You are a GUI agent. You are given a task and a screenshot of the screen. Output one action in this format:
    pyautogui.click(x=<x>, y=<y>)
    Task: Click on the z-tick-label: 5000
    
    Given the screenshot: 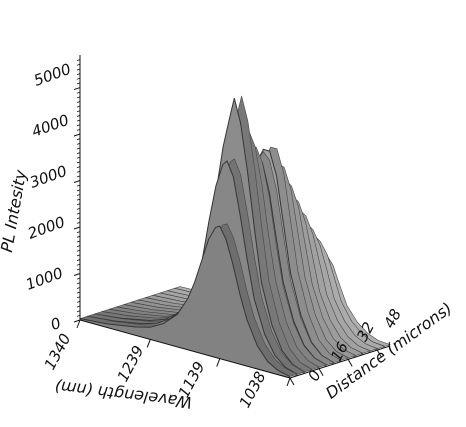 What is the action you would take?
    pyautogui.click(x=52, y=75)
    